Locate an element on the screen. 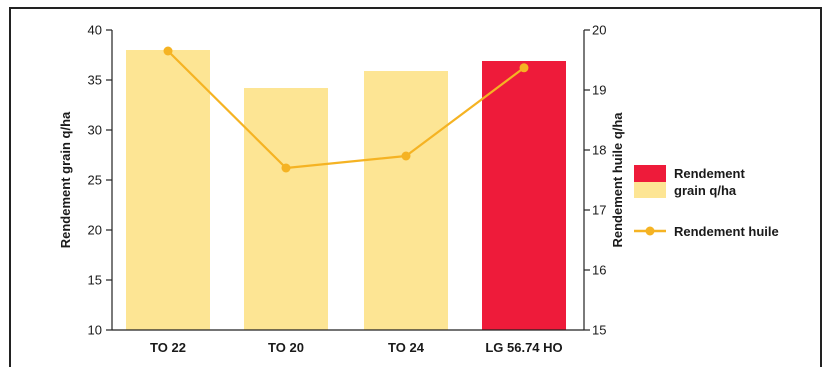 This screenshot has height=367, width=830. y2-tick-label: 17 is located at coordinates (599, 210).